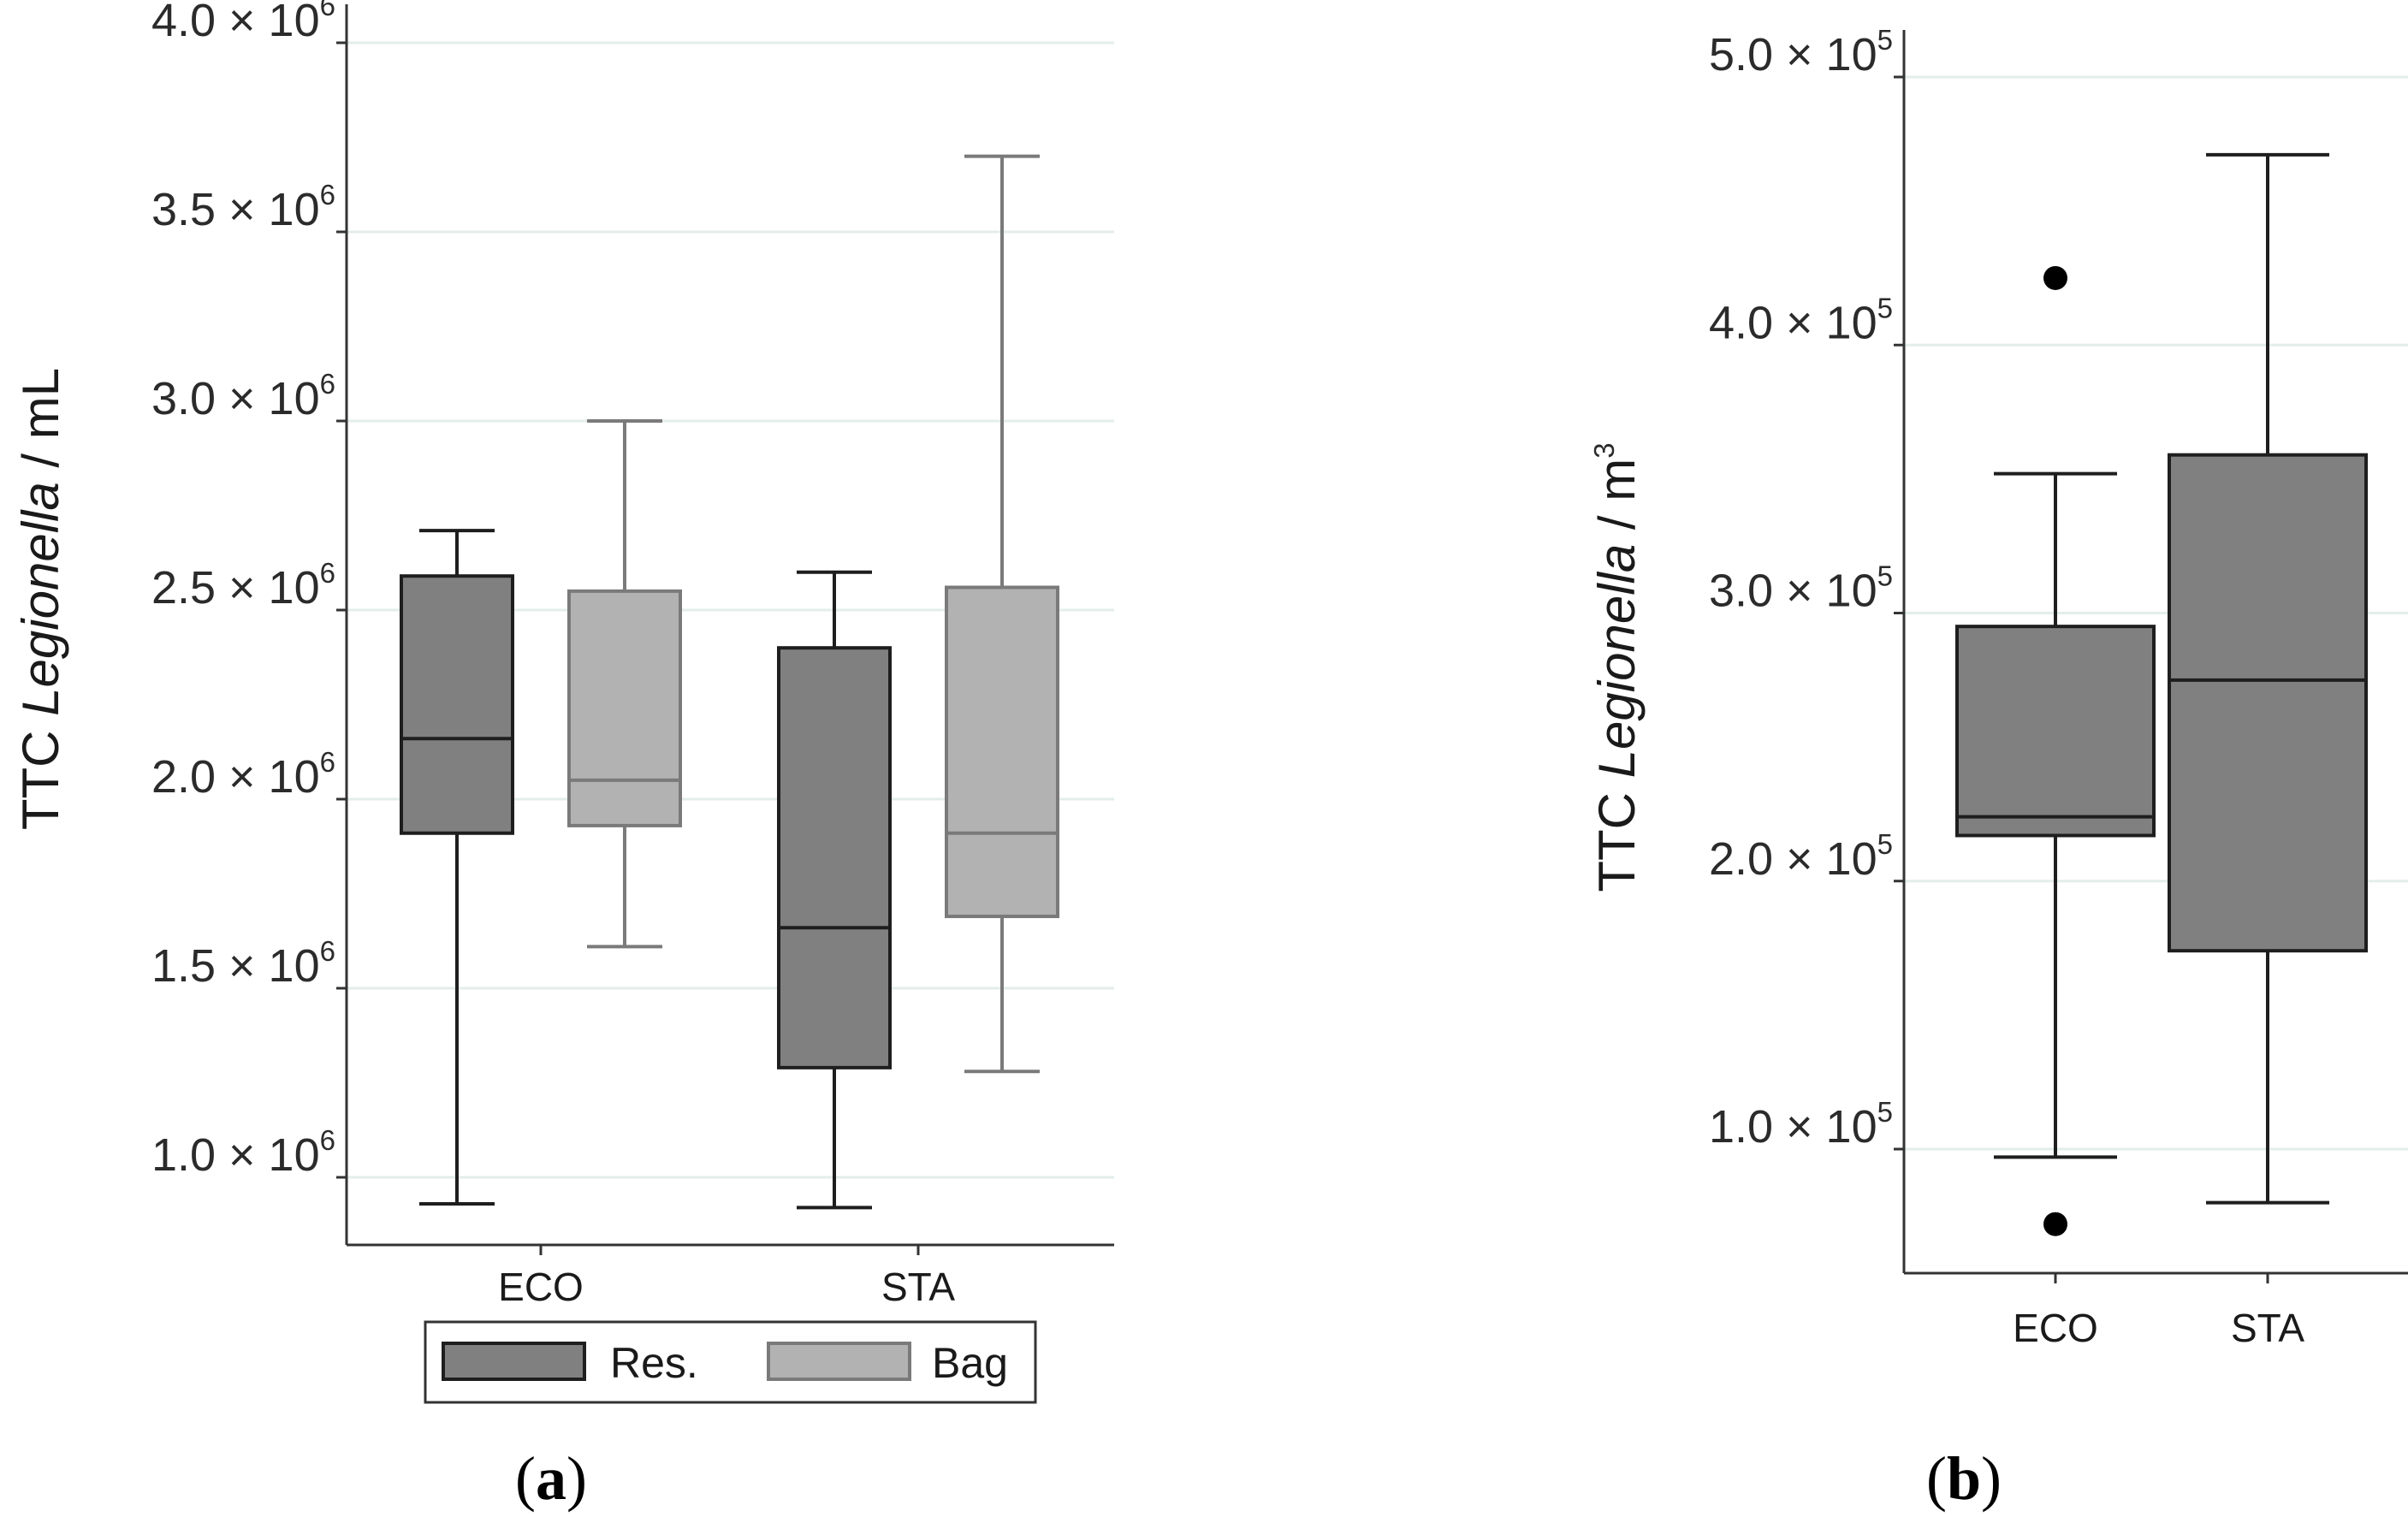 This screenshot has width=2408, height=1517. I want to click on y-tick-label: 2.0 × 10⁶, so click(243, 774).